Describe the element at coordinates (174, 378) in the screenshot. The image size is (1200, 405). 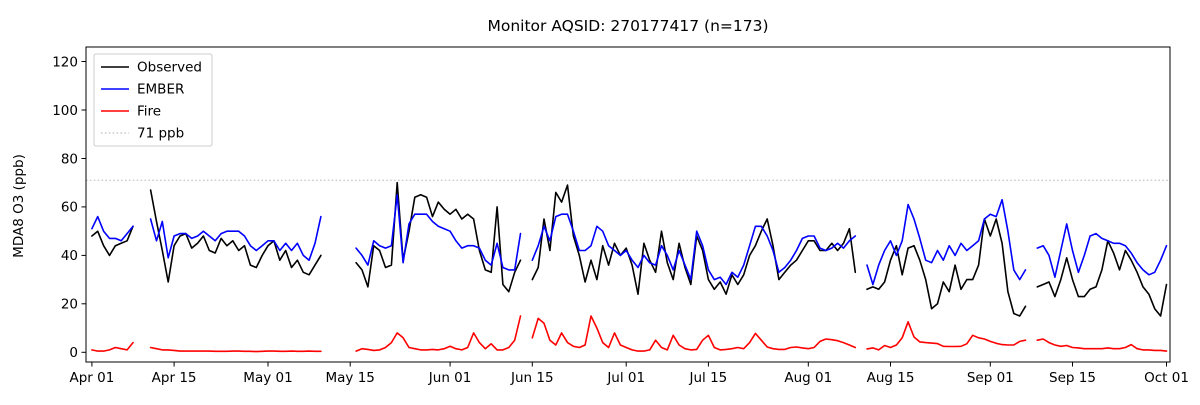
I see `x-tick-label: Apr 15` at that location.